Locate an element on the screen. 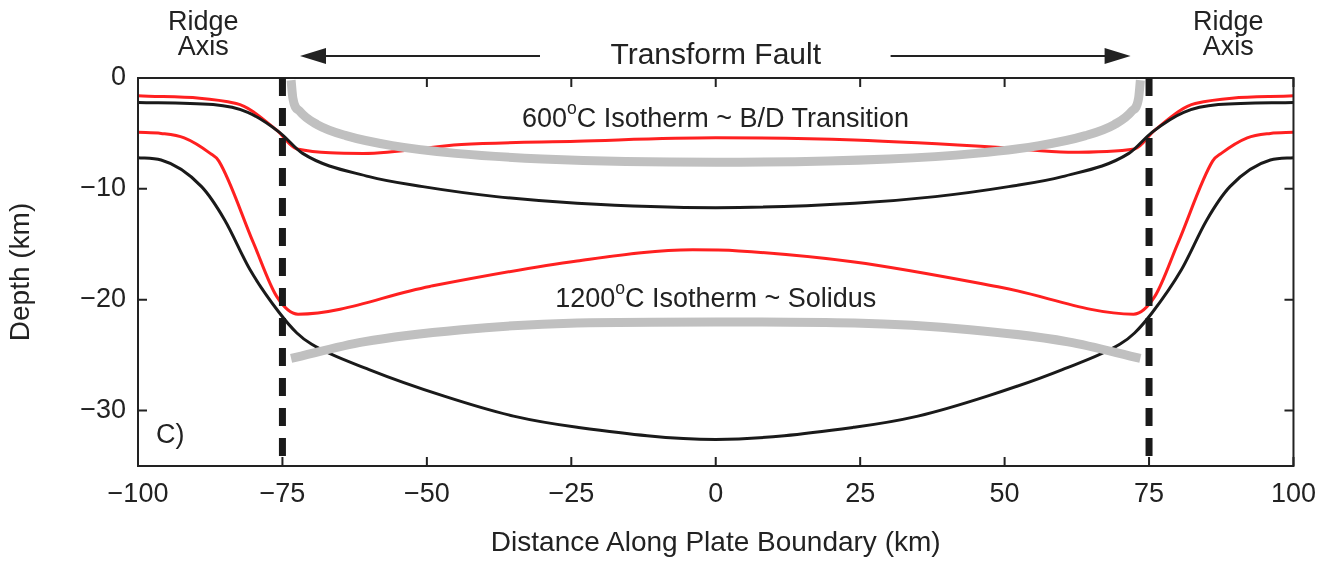  y-tick-label: −10 is located at coordinates (103, 187).